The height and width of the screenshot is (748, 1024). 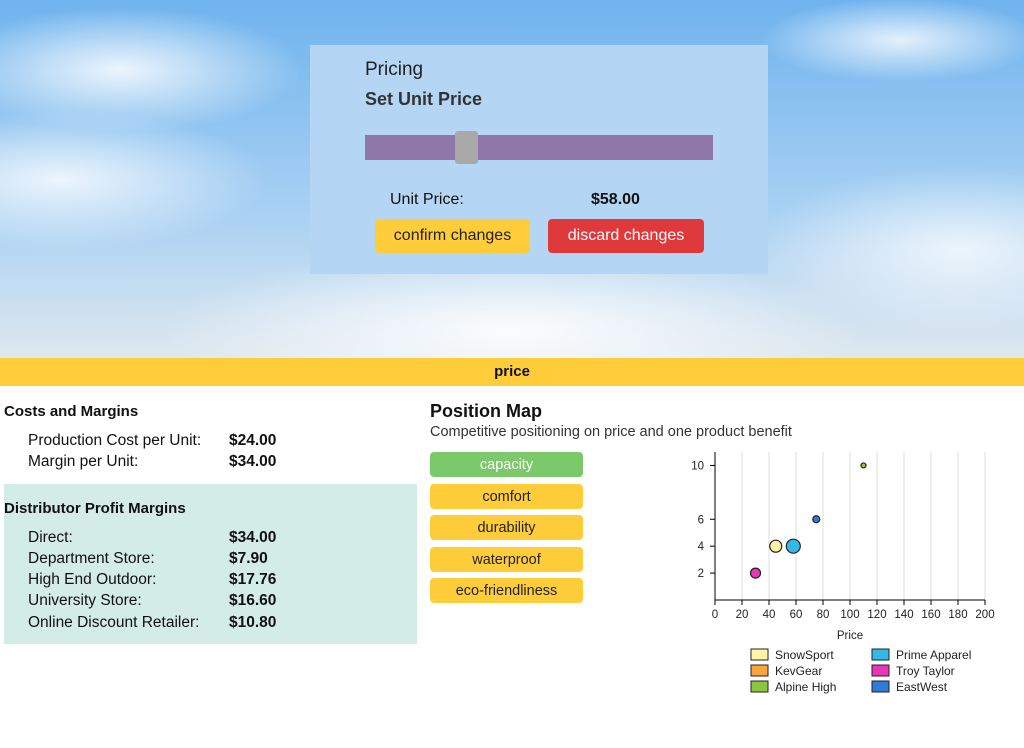 I want to click on price-slider-thumb, so click(x=466, y=147).